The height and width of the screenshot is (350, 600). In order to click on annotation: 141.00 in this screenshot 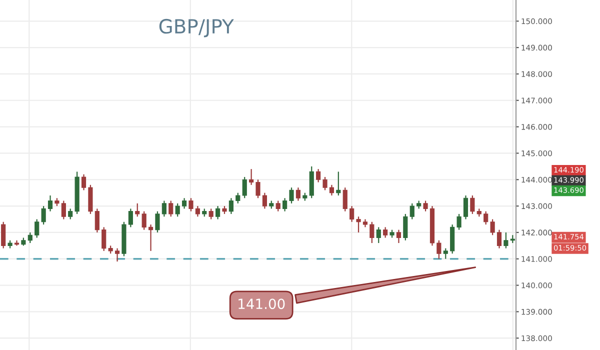, I will do `click(261, 304)`.